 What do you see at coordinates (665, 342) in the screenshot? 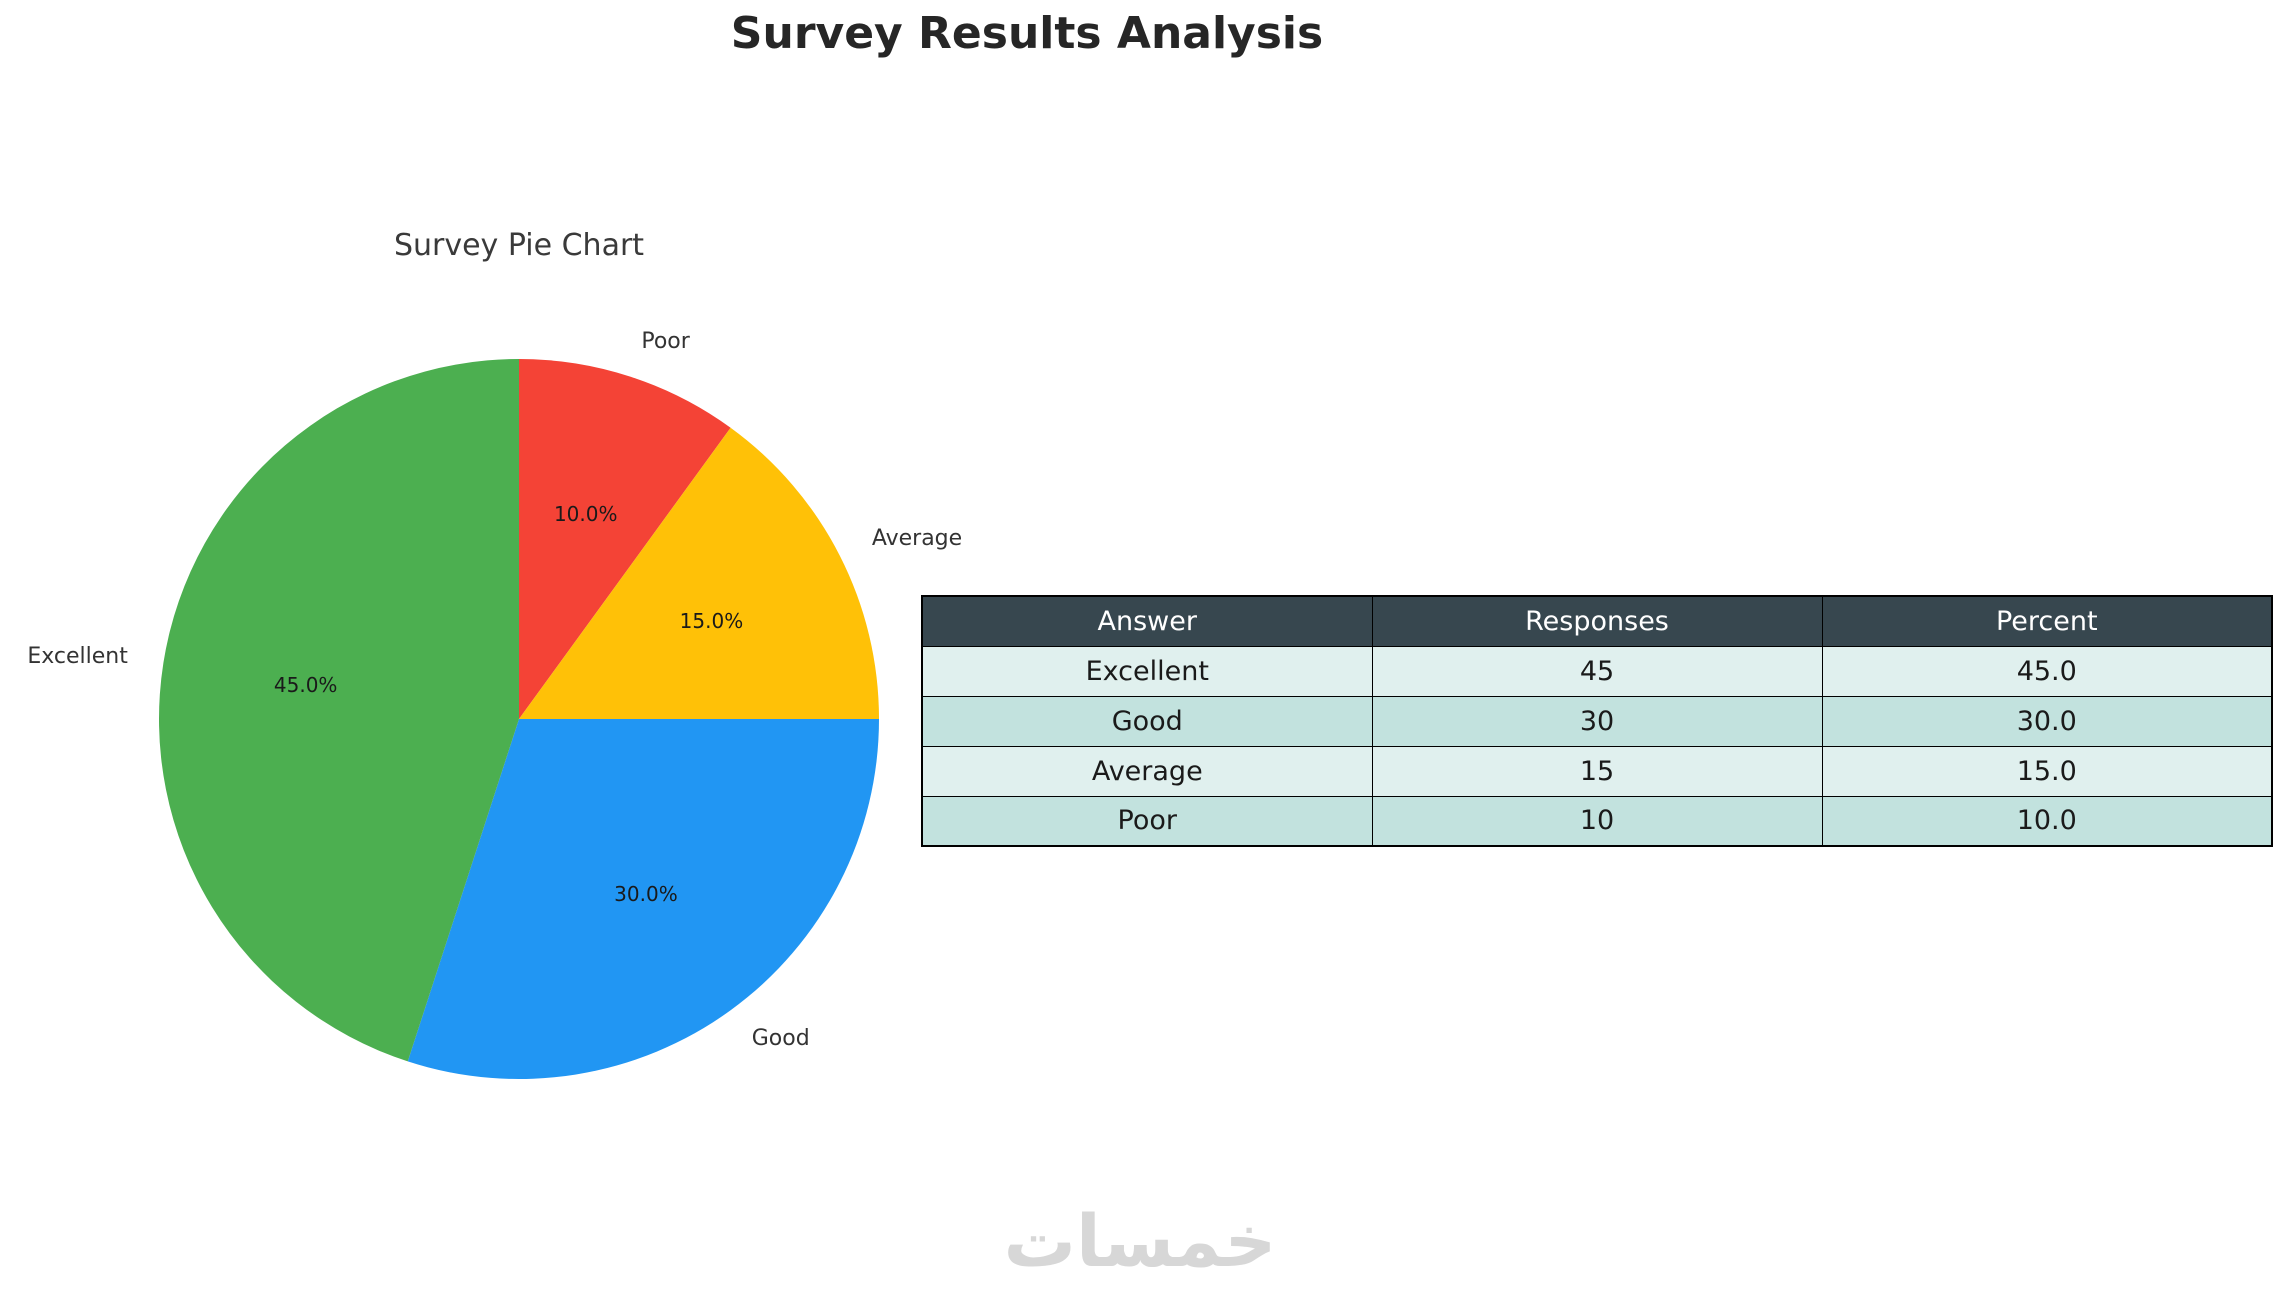
I see `pie-category-label-poor: Poor` at bounding box center [665, 342].